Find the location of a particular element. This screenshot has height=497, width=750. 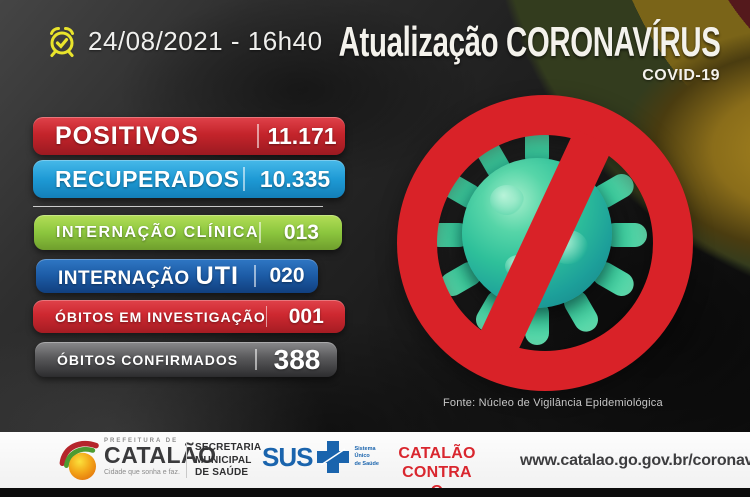

stat-bar-internacao-uti: INTERNAÇÃO UTI 020 is located at coordinates (177, 276).